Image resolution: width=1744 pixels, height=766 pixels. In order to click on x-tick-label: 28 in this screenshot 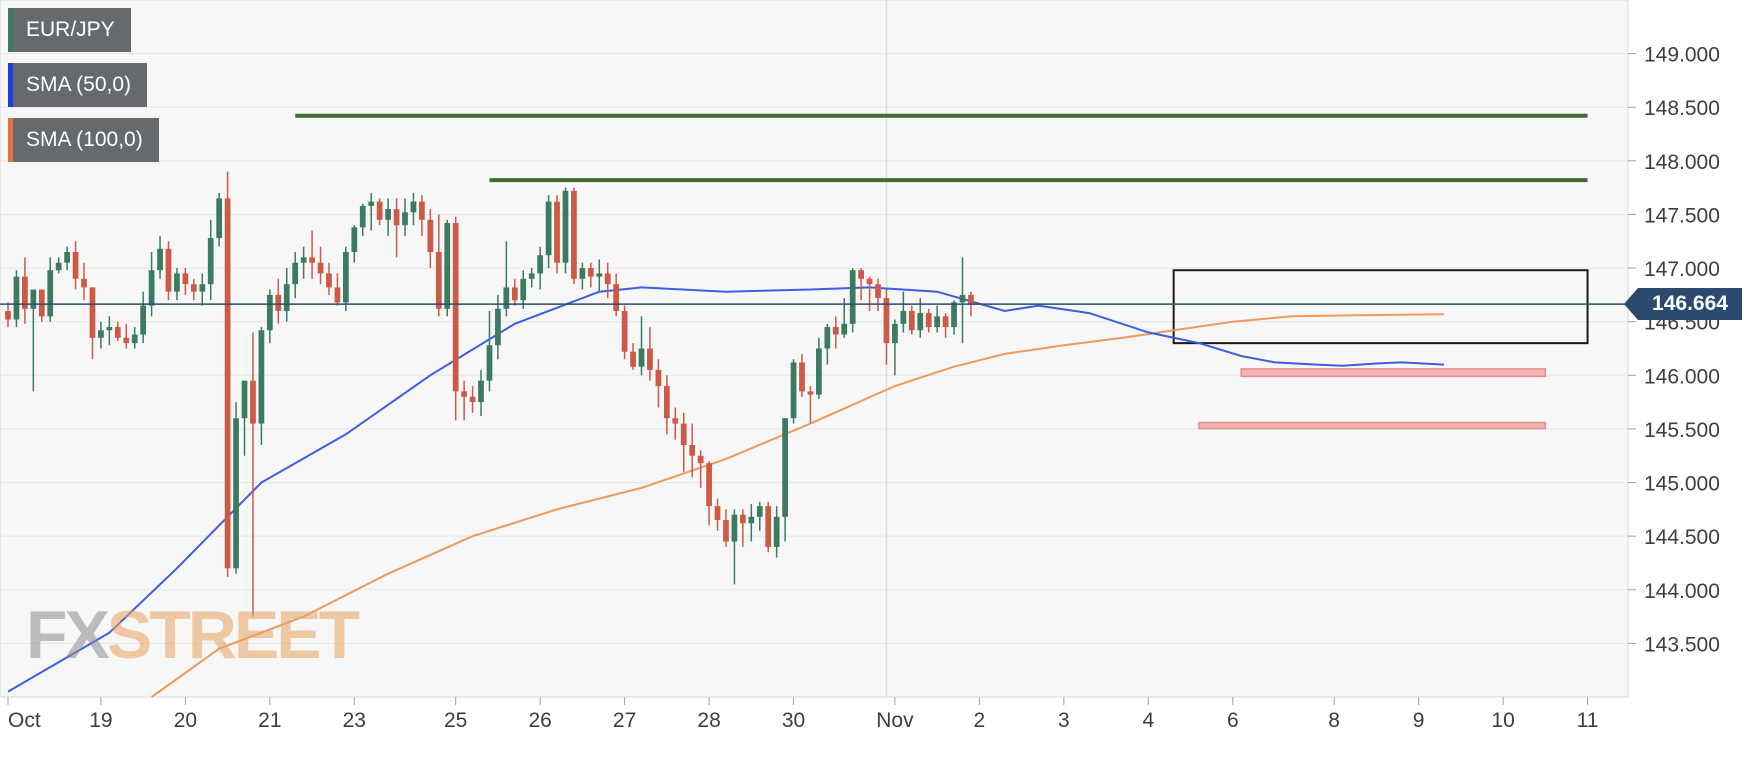, I will do `click(708, 720)`.